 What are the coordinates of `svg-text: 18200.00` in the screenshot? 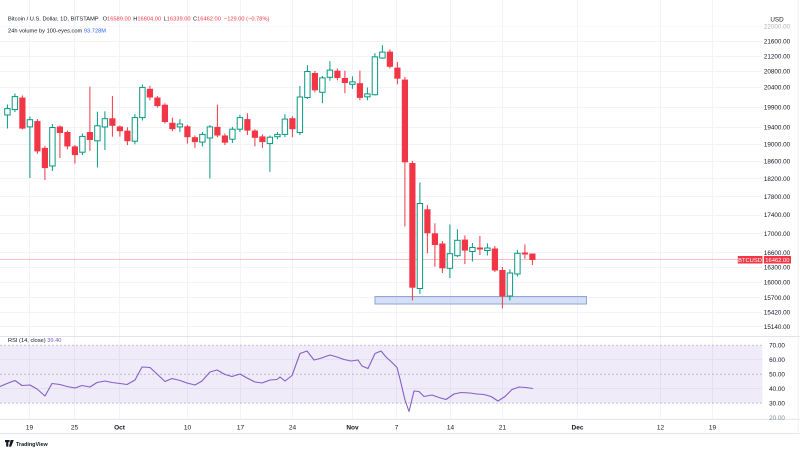 It's located at (777, 179).